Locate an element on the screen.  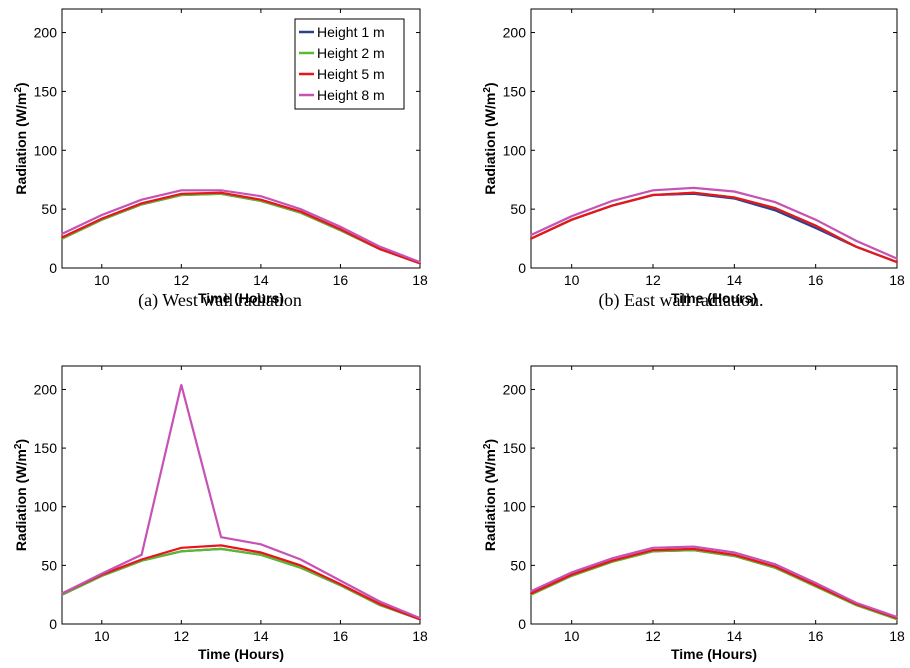
panel-caption: (b) East wall radiation. is located at coordinates (681, 300).